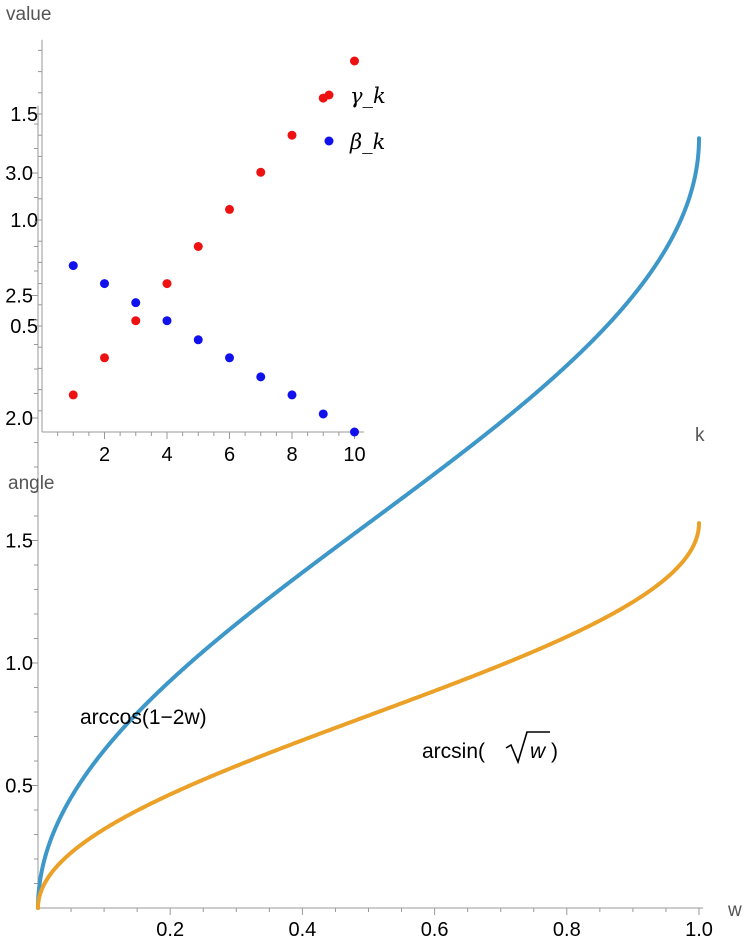 The width and height of the screenshot is (748, 937). I want to click on legend-label-beta: β_k, so click(367, 142).